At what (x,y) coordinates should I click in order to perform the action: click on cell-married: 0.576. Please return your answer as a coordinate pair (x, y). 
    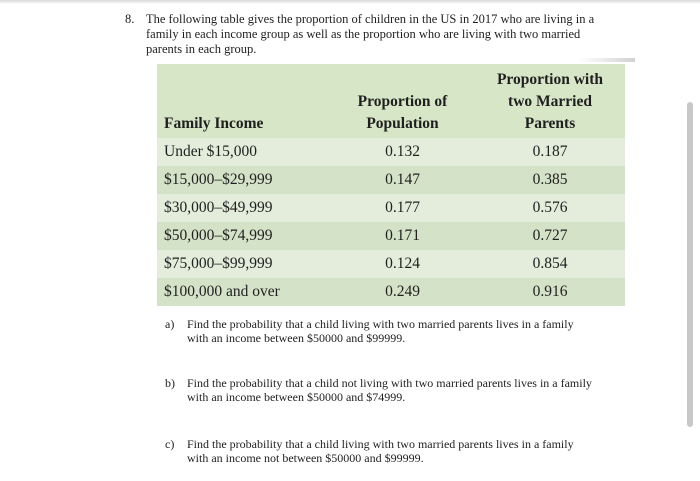
    Looking at the image, I should click on (550, 207).